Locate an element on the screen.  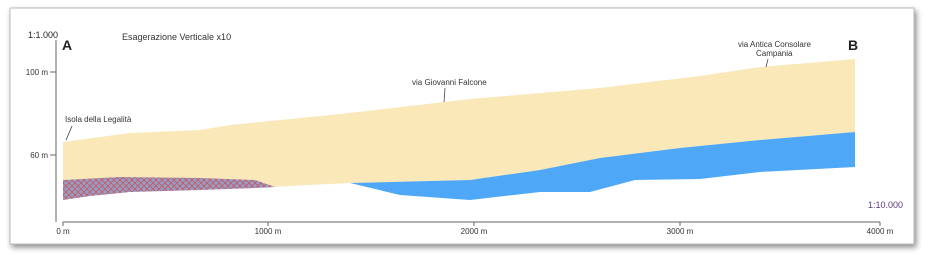
scale-top: 1:1.000 is located at coordinates (43, 35).